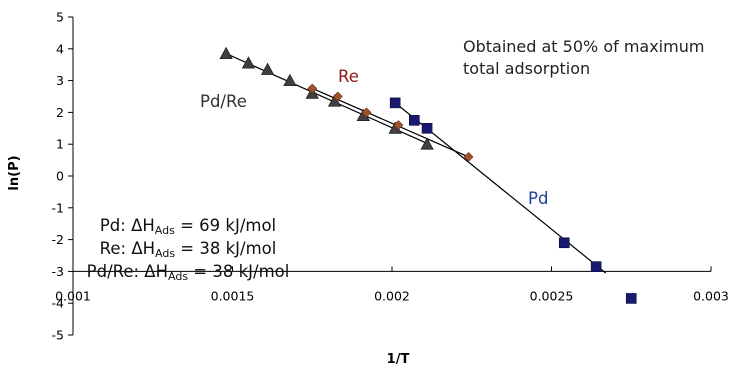 This screenshot has width=744, height=368. What do you see at coordinates (188, 249) in the screenshot?
I see `enthalpy-re: Re: ΔHAds = 38 kJ/mol` at bounding box center [188, 249].